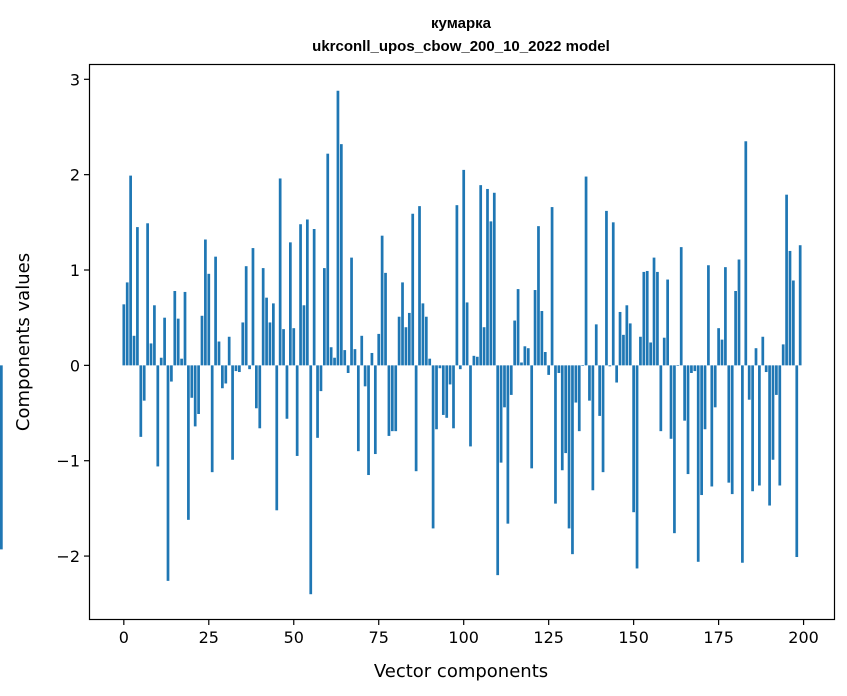 This screenshot has height=696, width=847. What do you see at coordinates (75, 175) in the screenshot?
I see `y-tick-label: 2` at bounding box center [75, 175].